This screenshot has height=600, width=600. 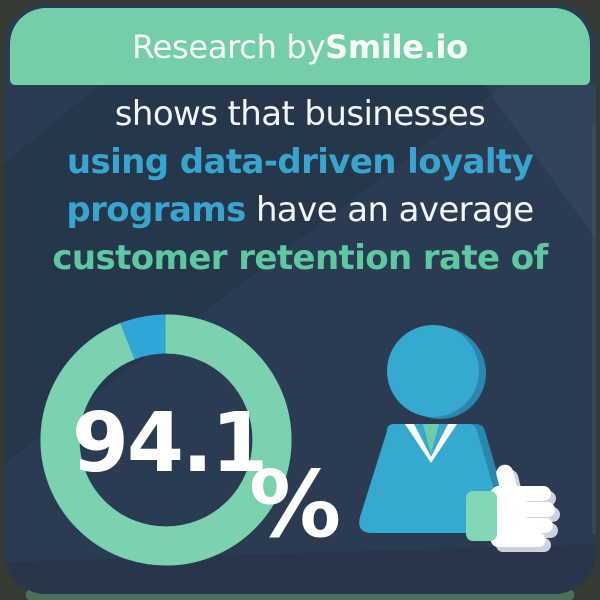 What do you see at coordinates (523, 505) in the screenshot?
I see `thumbs-up-hand` at bounding box center [523, 505].